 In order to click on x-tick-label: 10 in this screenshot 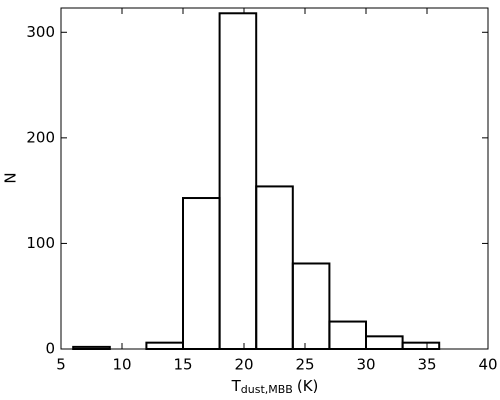, I will do `click(121, 365)`.